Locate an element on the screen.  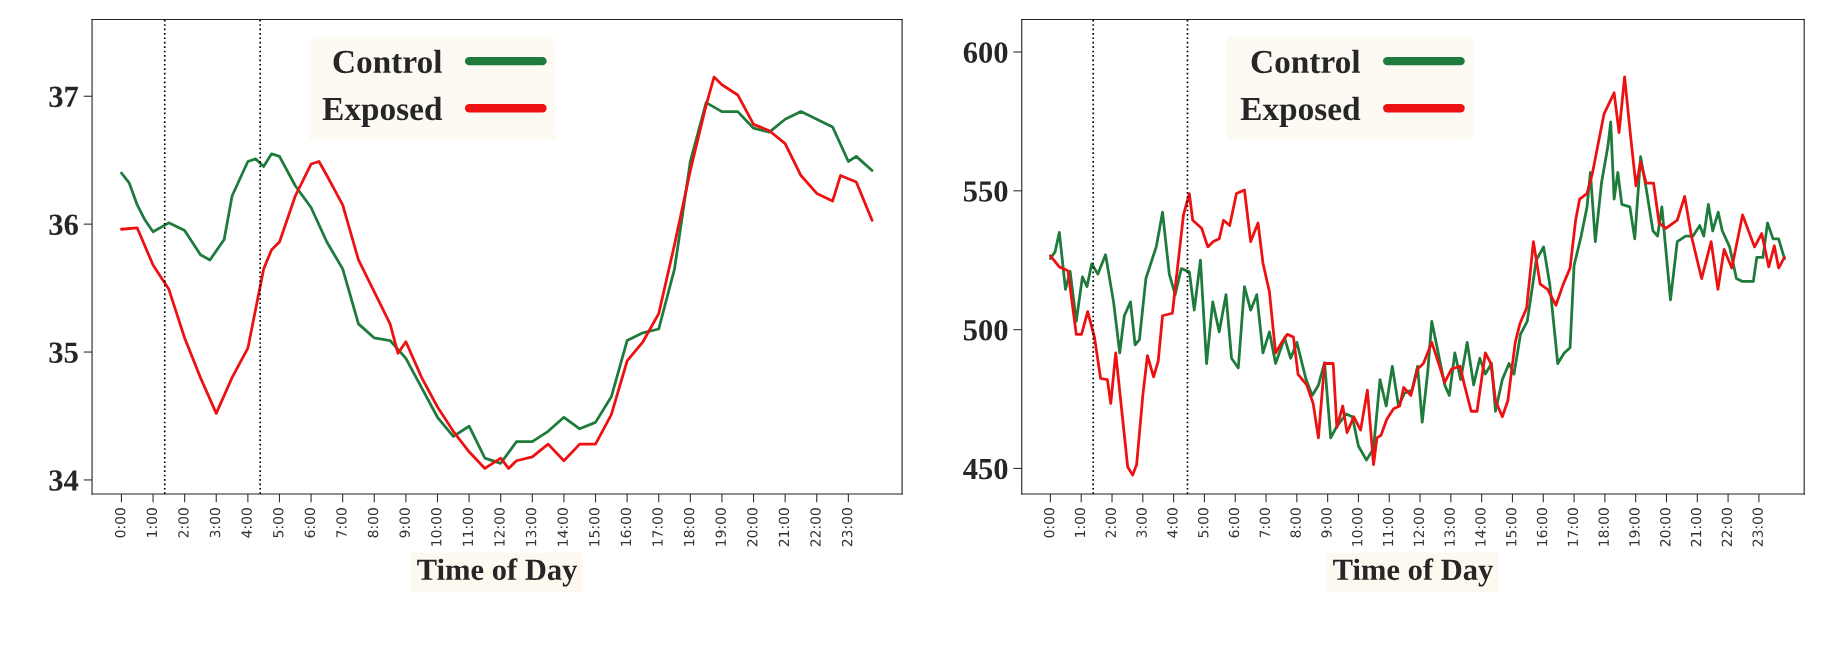
y-tick-label: 500 is located at coordinates (985, 330).